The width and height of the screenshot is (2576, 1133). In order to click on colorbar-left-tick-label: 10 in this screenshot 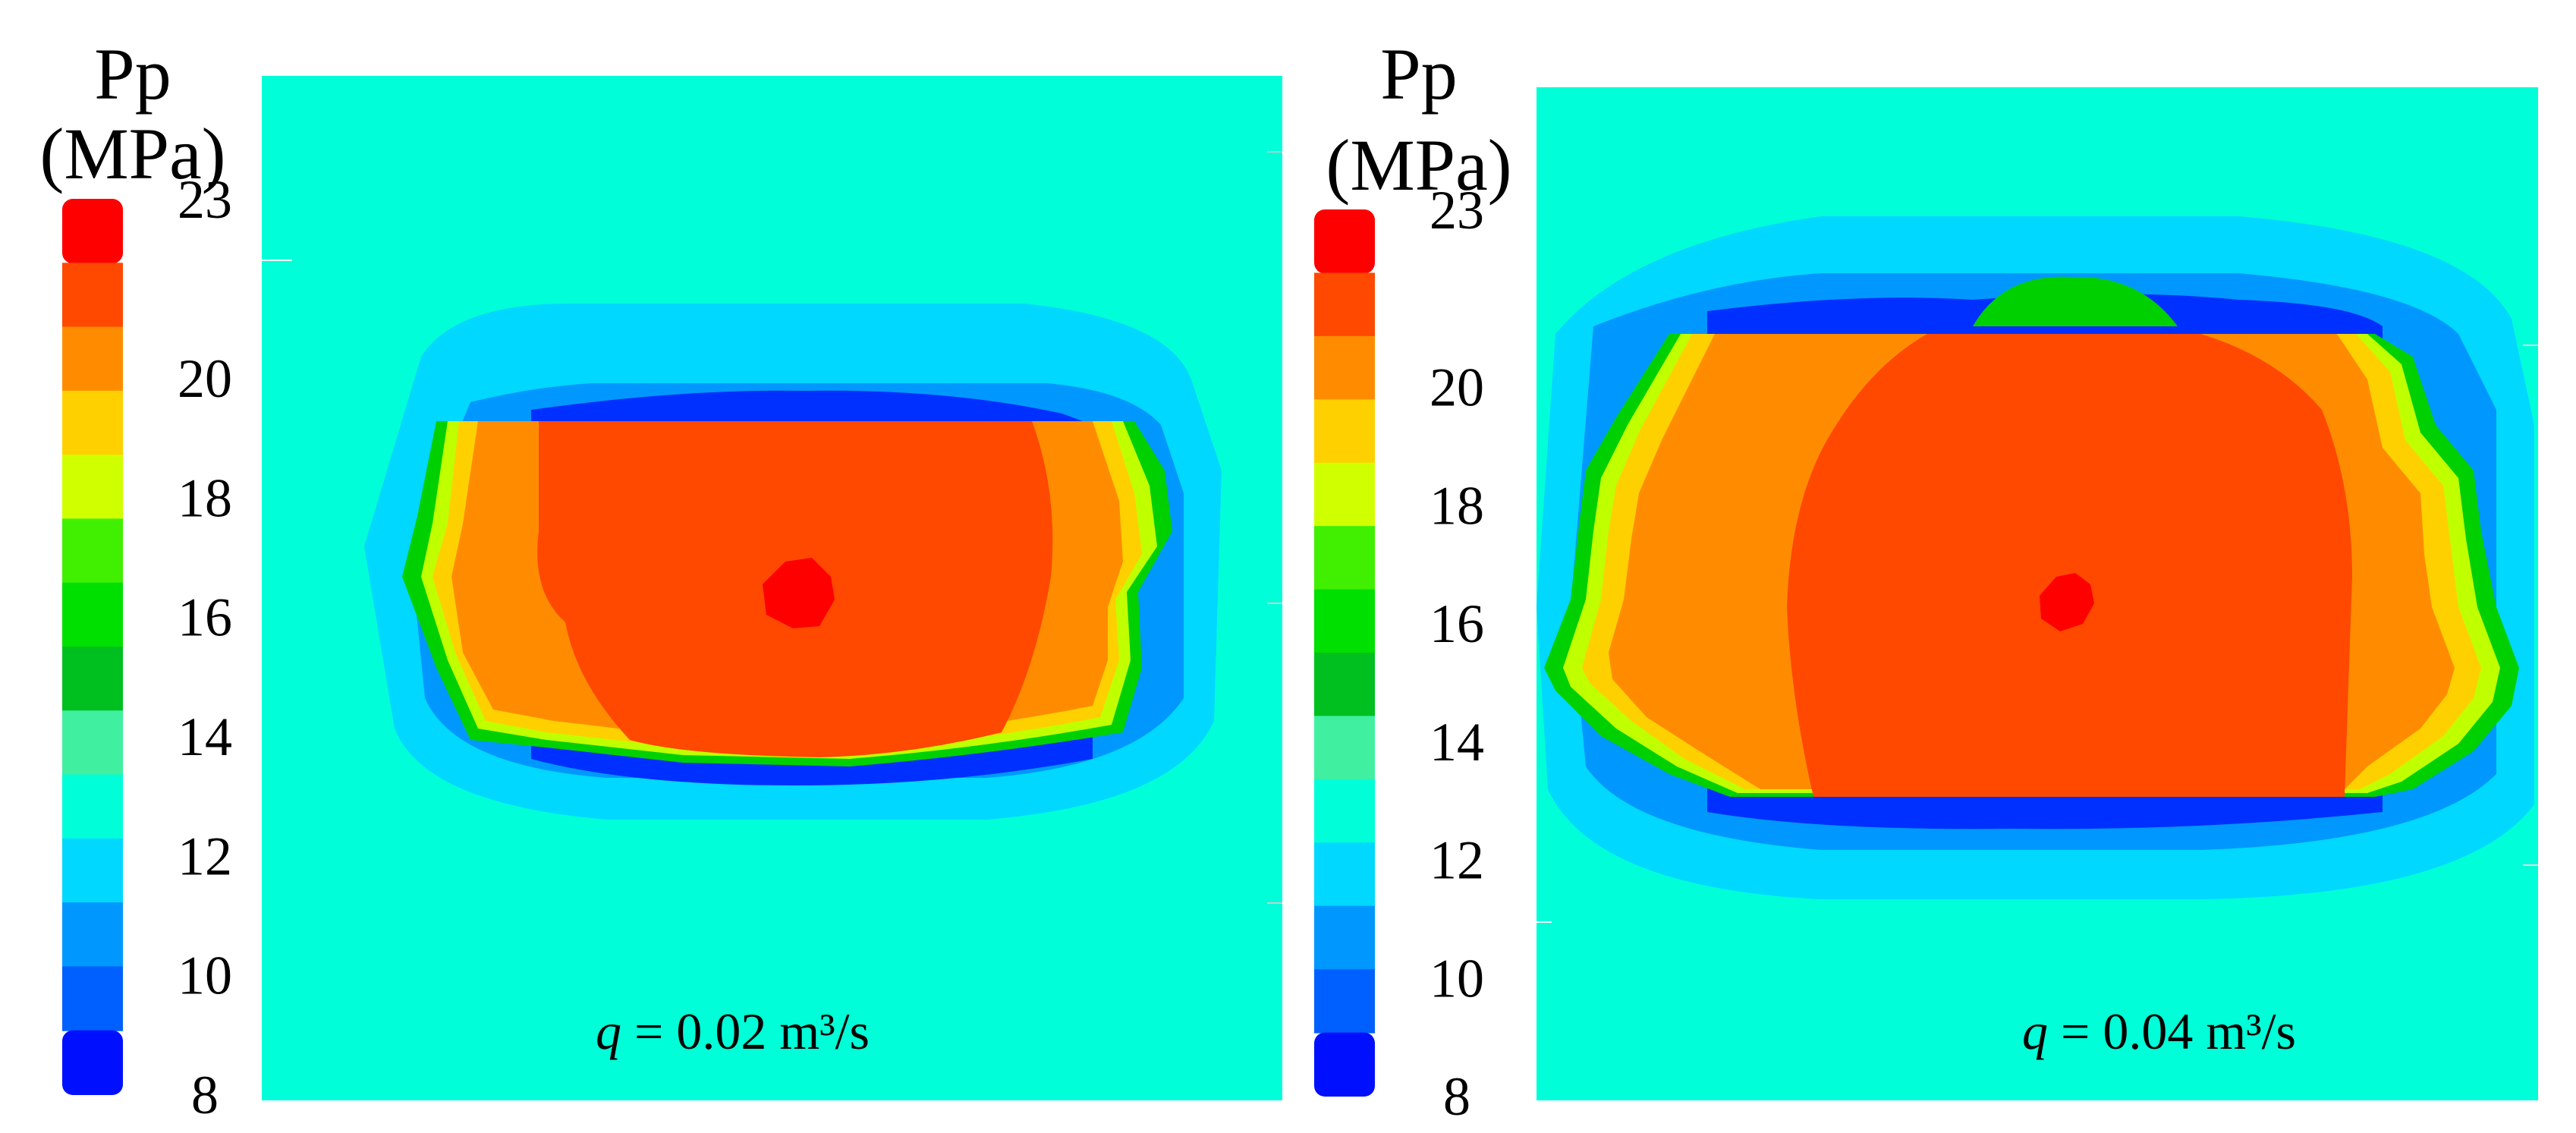, I will do `click(205, 976)`.